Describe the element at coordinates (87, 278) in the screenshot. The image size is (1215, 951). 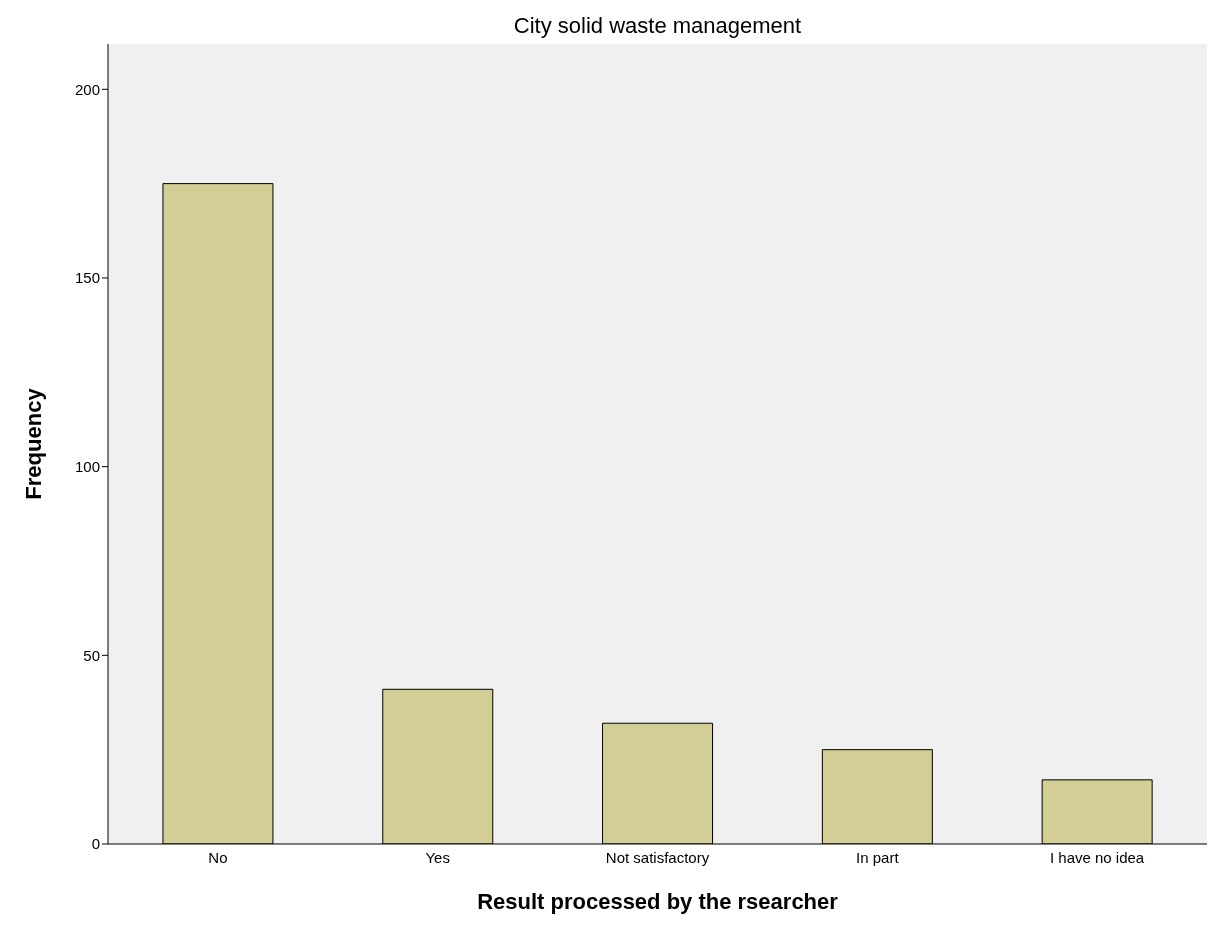
I see `y-tick-label: 150` at that location.